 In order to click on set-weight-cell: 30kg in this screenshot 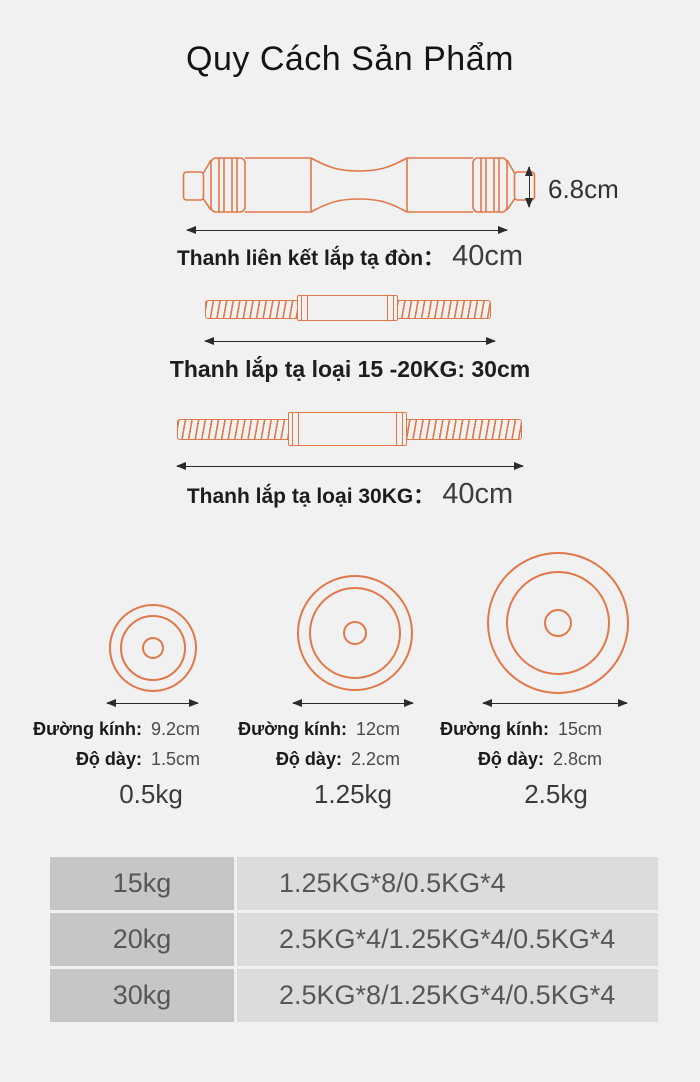, I will do `click(142, 995)`.